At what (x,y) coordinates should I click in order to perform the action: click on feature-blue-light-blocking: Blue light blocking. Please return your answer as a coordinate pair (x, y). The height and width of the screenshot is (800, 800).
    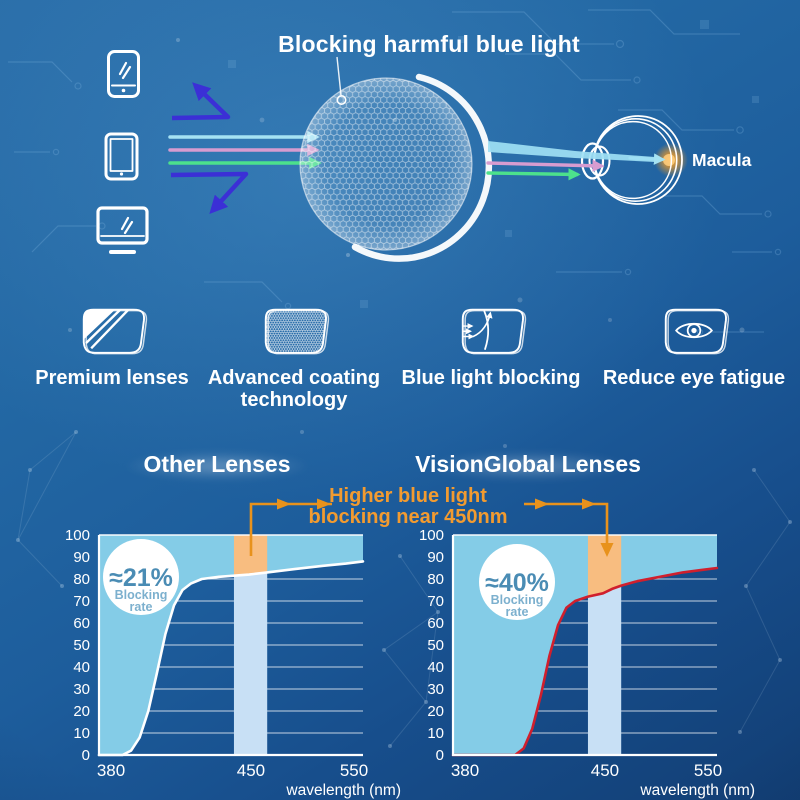
    Looking at the image, I should click on (491, 348).